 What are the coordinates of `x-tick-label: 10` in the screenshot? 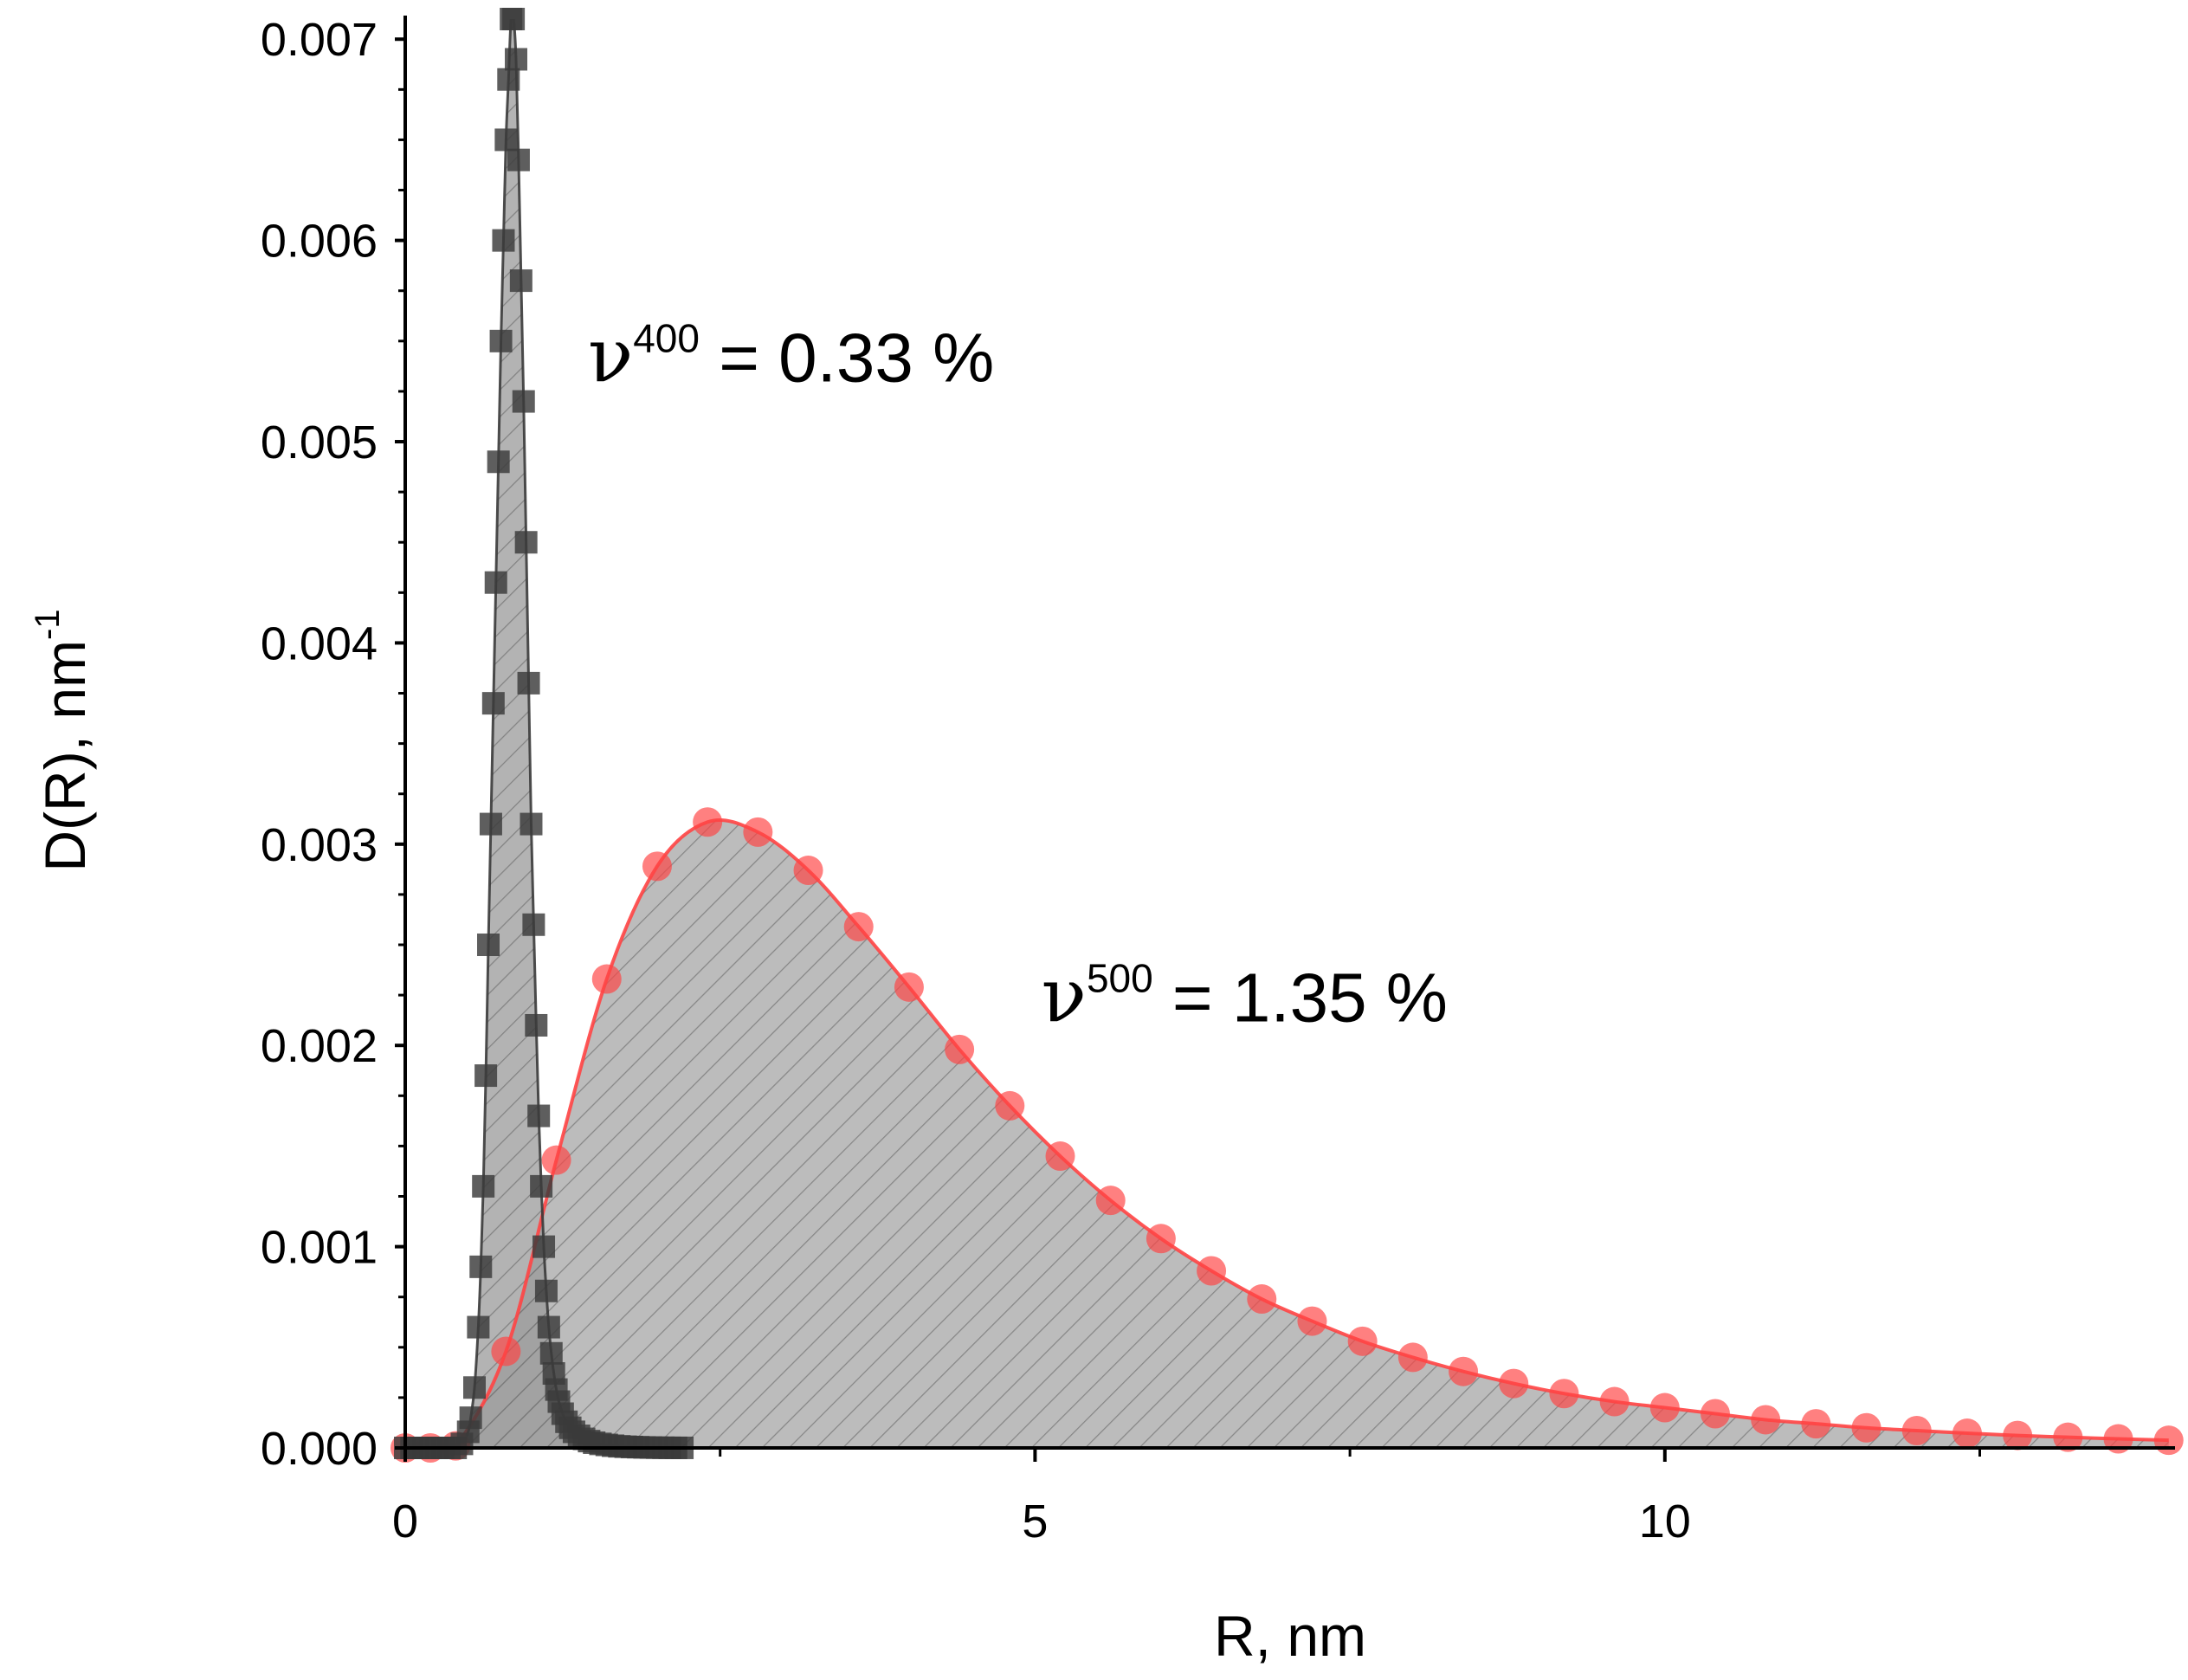 It's located at (1665, 1522).